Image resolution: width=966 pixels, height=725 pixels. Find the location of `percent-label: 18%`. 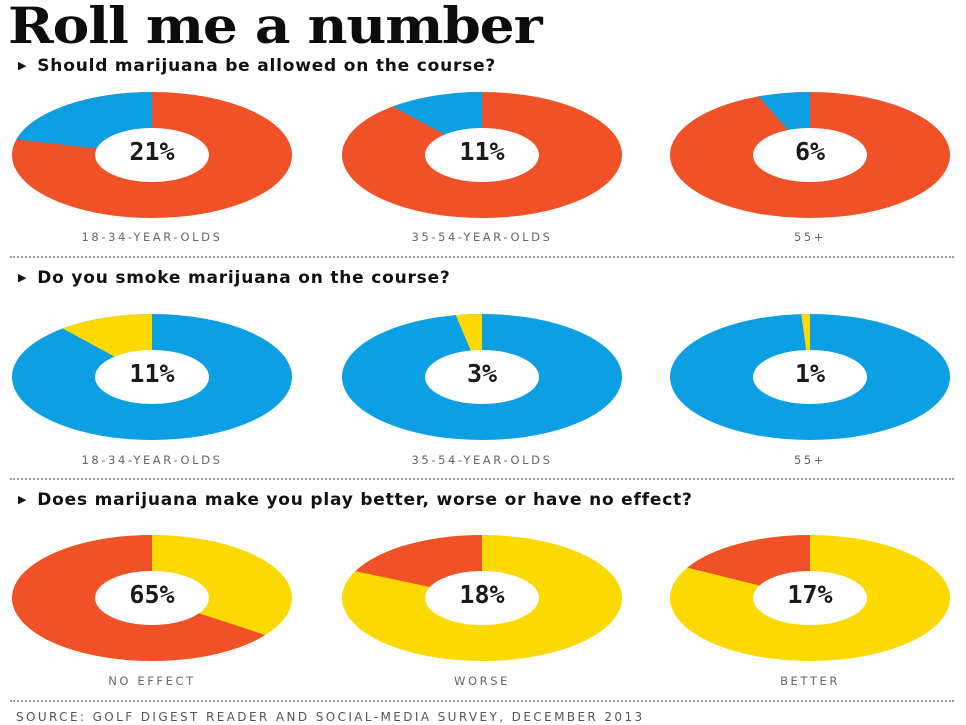

percent-label: 18% is located at coordinates (482, 594).